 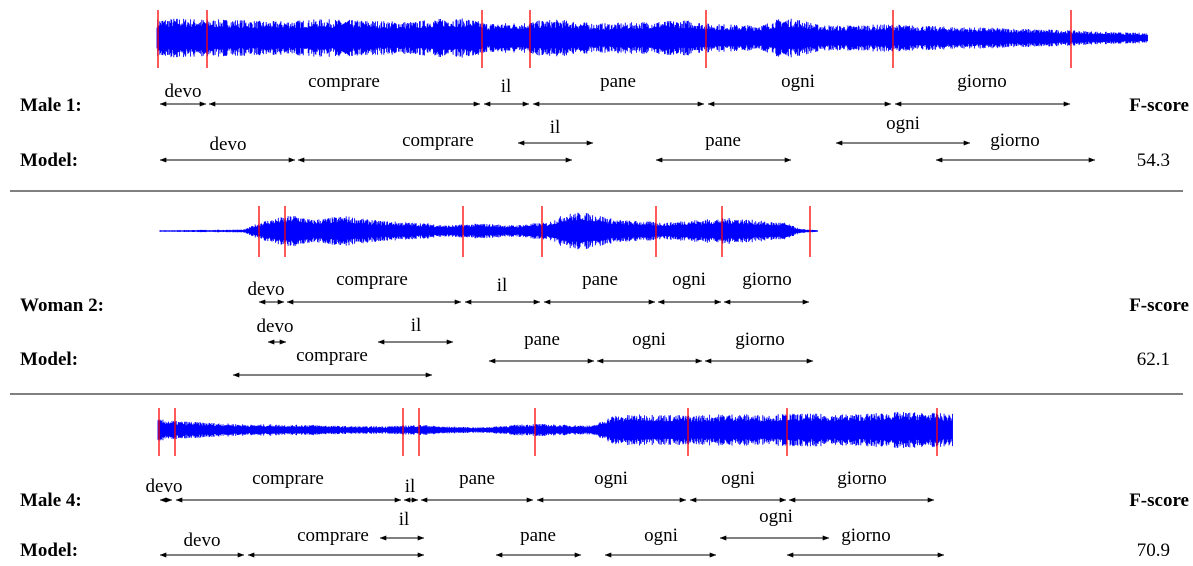 What do you see at coordinates (1153, 160) in the screenshot?
I see `fscore-value: 54.3` at bounding box center [1153, 160].